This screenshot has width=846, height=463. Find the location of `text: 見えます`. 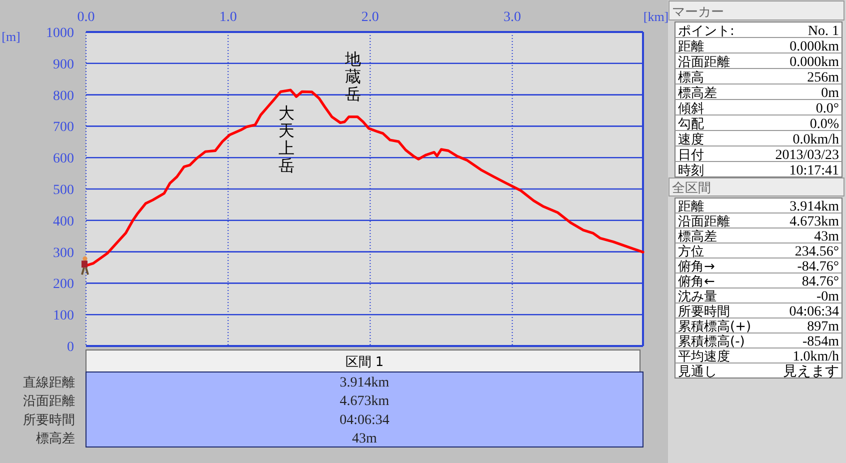

text: 見えます is located at coordinates (811, 372).